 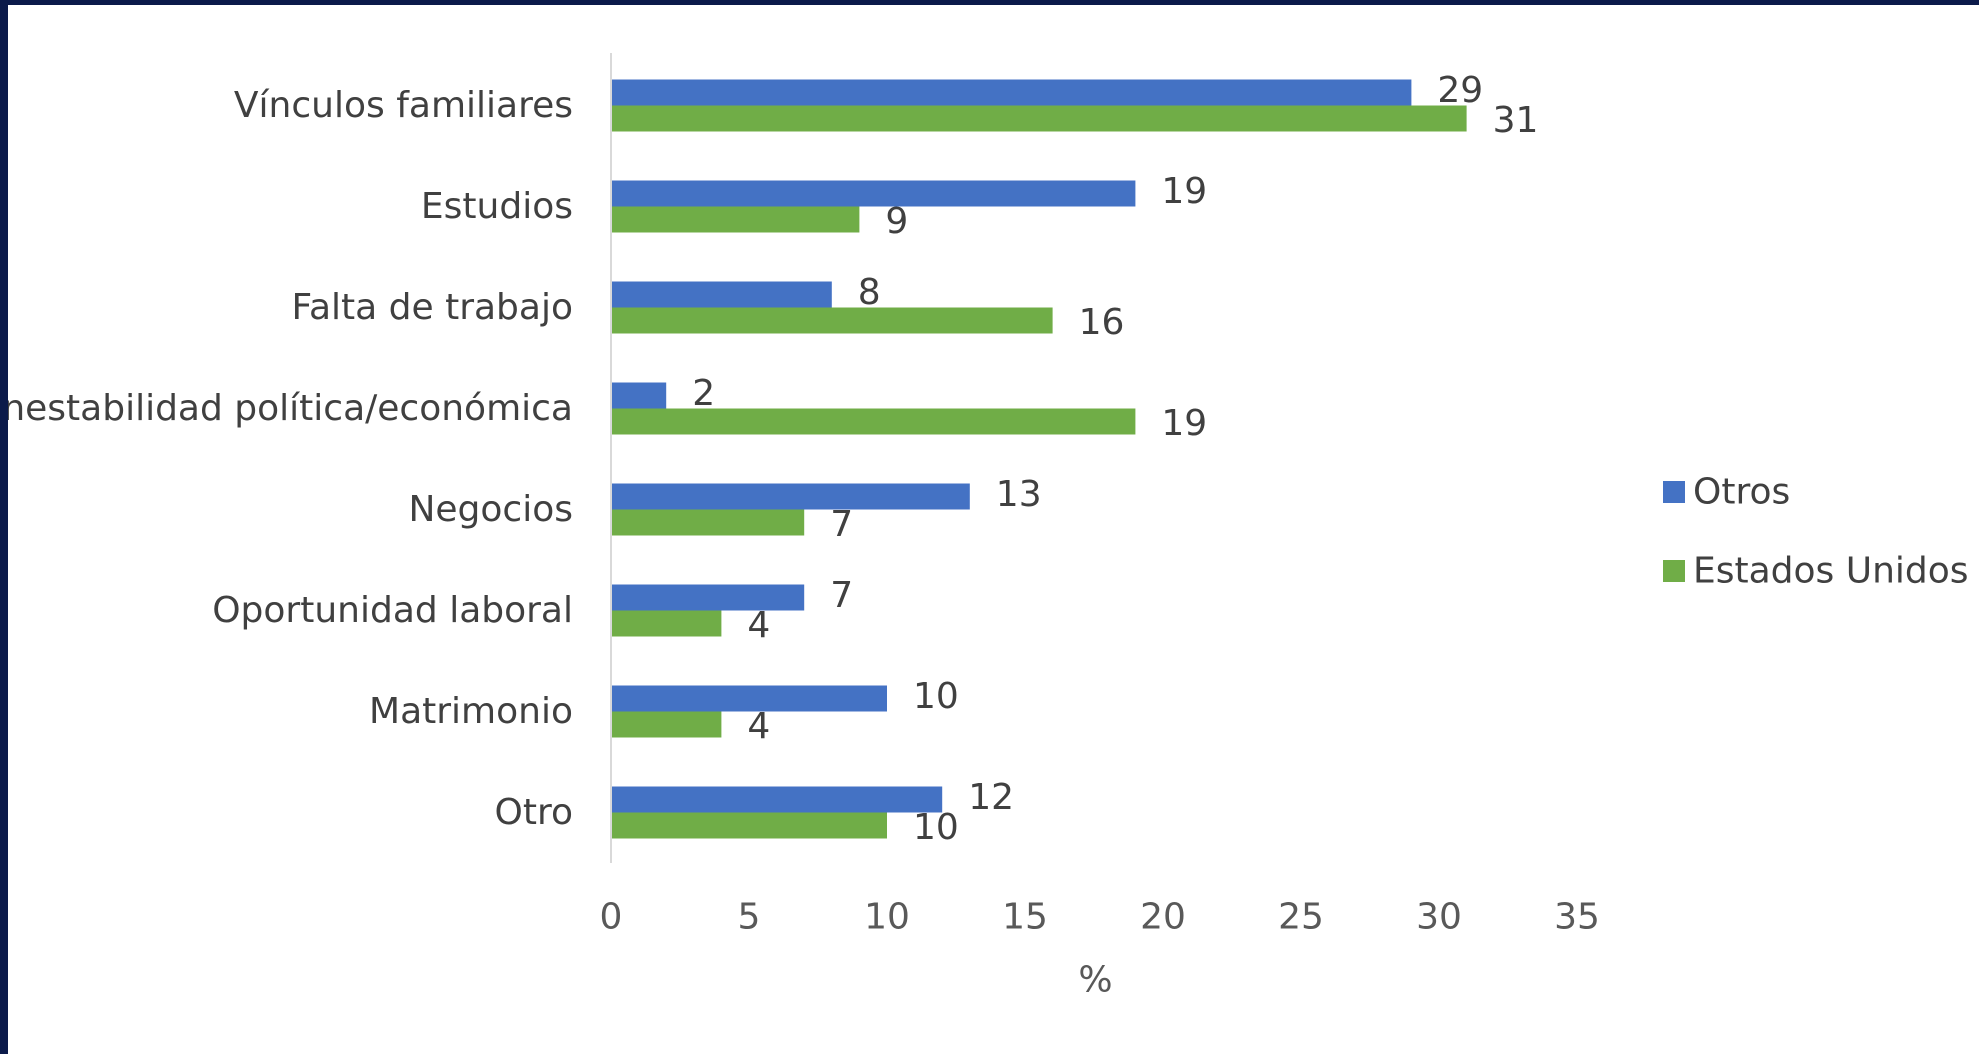 What do you see at coordinates (887, 917) in the screenshot?
I see `x-tick-label-10: 10` at bounding box center [887, 917].